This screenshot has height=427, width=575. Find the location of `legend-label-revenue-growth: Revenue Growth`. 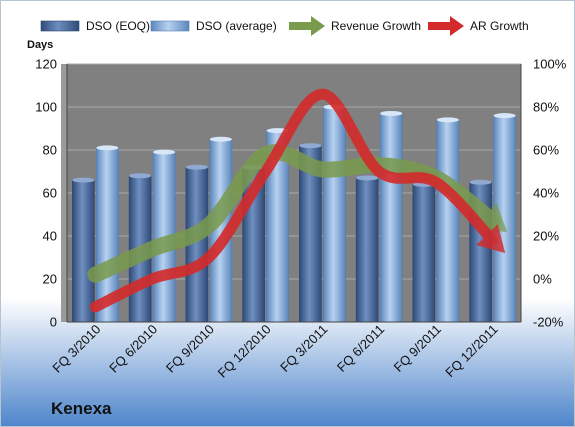

legend-label-revenue-growth: Revenue Growth is located at coordinates (376, 26).